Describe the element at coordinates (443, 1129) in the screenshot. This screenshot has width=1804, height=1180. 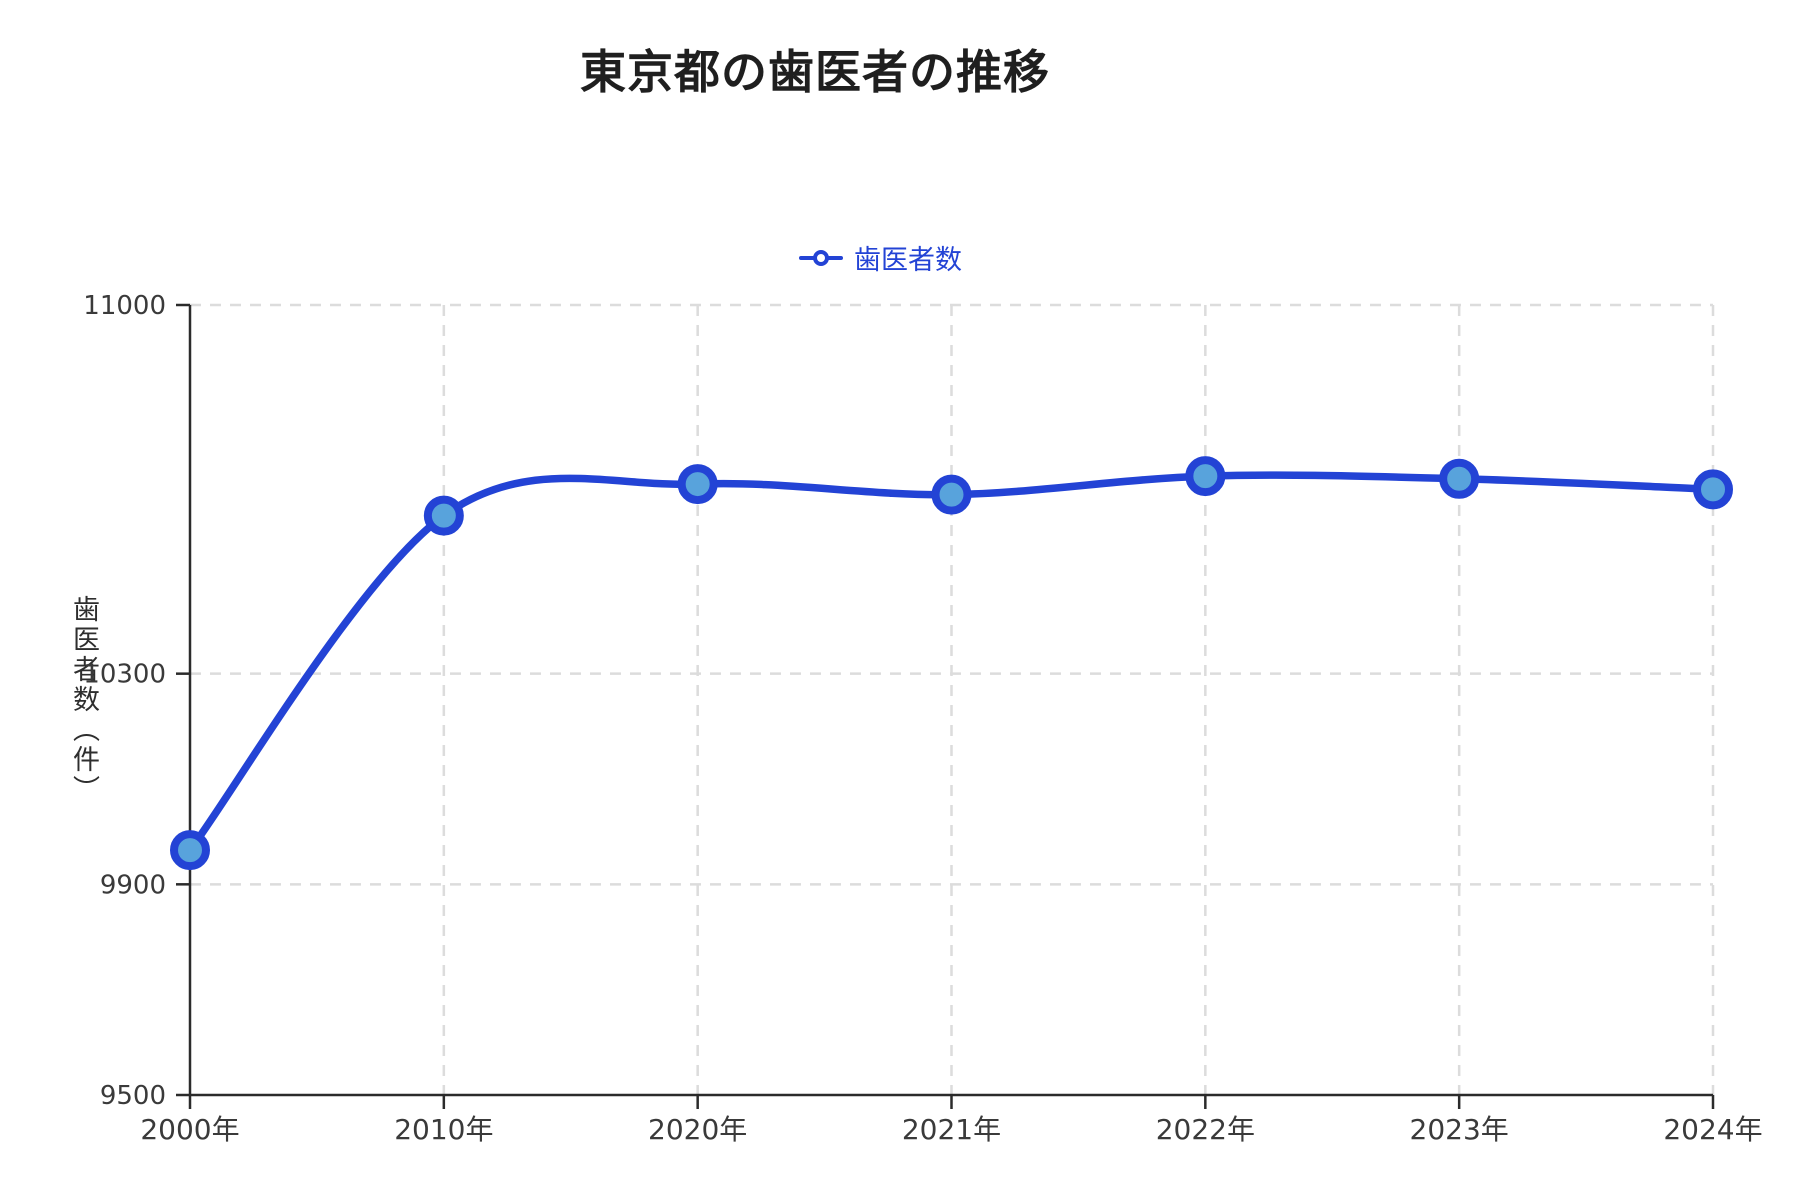
I see `x-tick-label: 2010年` at that location.